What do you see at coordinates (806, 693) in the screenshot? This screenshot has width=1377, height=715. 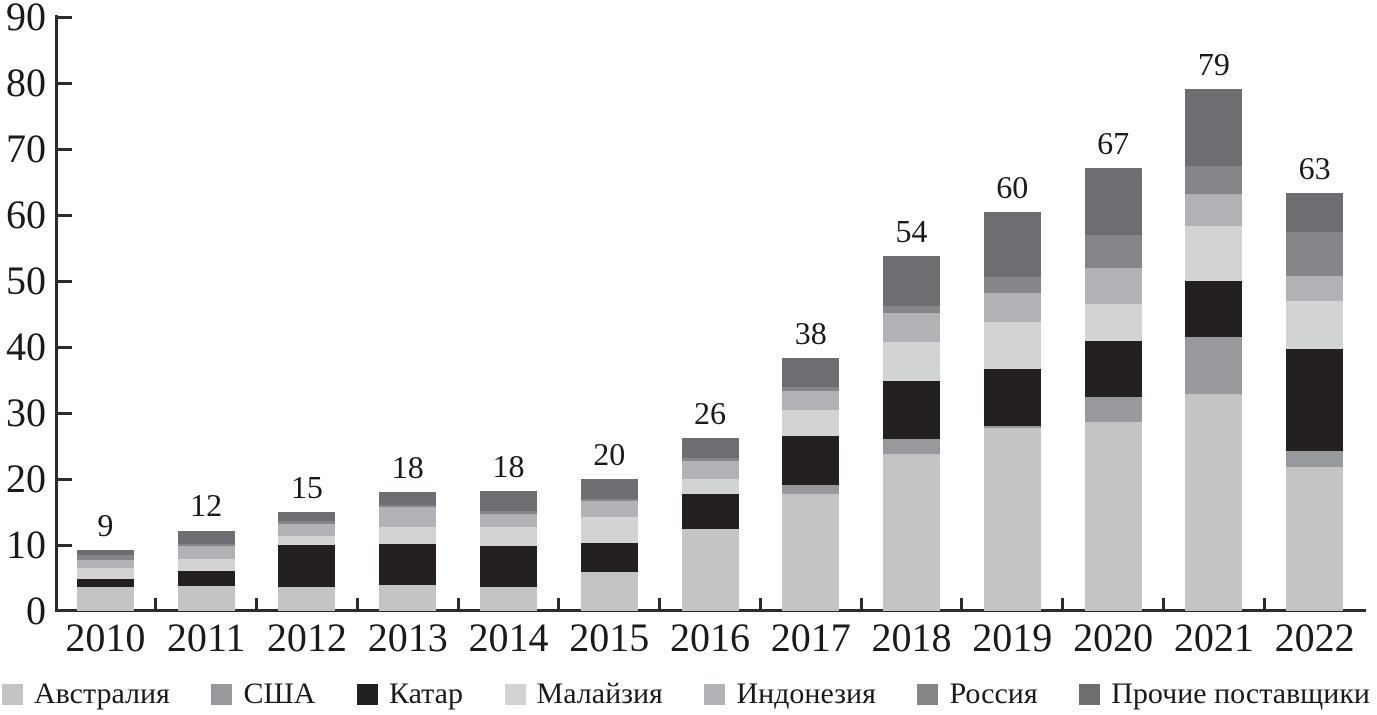 I see `legend-label: Индонезия` at bounding box center [806, 693].